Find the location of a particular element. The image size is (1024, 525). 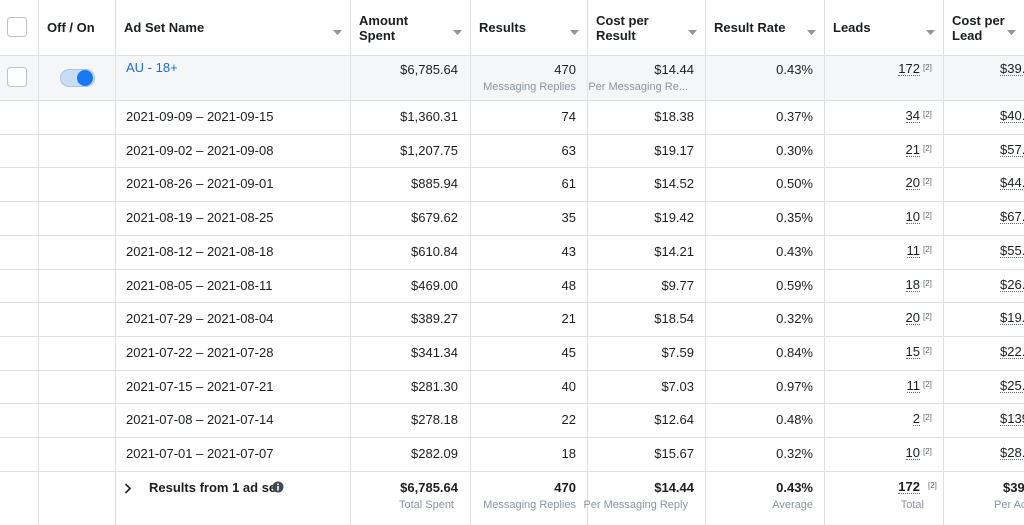

results-cell: 48 is located at coordinates (568, 285).